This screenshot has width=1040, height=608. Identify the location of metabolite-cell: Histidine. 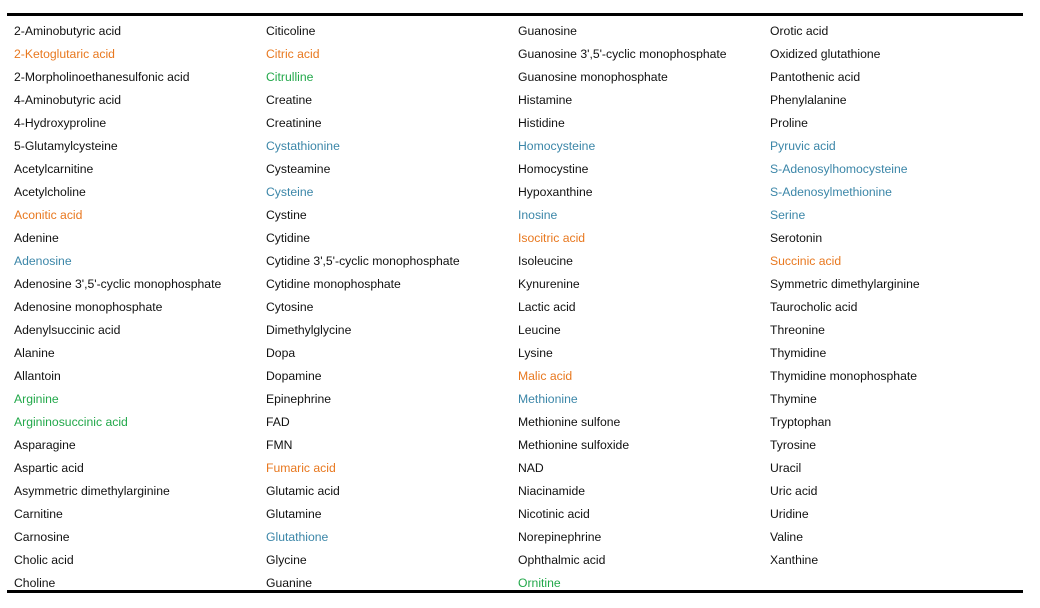
(541, 123).